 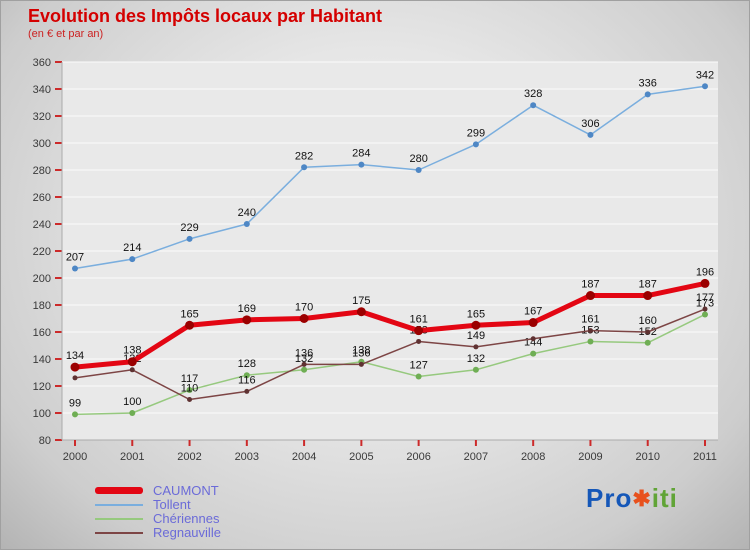 What do you see at coordinates (186, 518) in the screenshot?
I see `legend-label-cheriennes: Chériennes` at bounding box center [186, 518].